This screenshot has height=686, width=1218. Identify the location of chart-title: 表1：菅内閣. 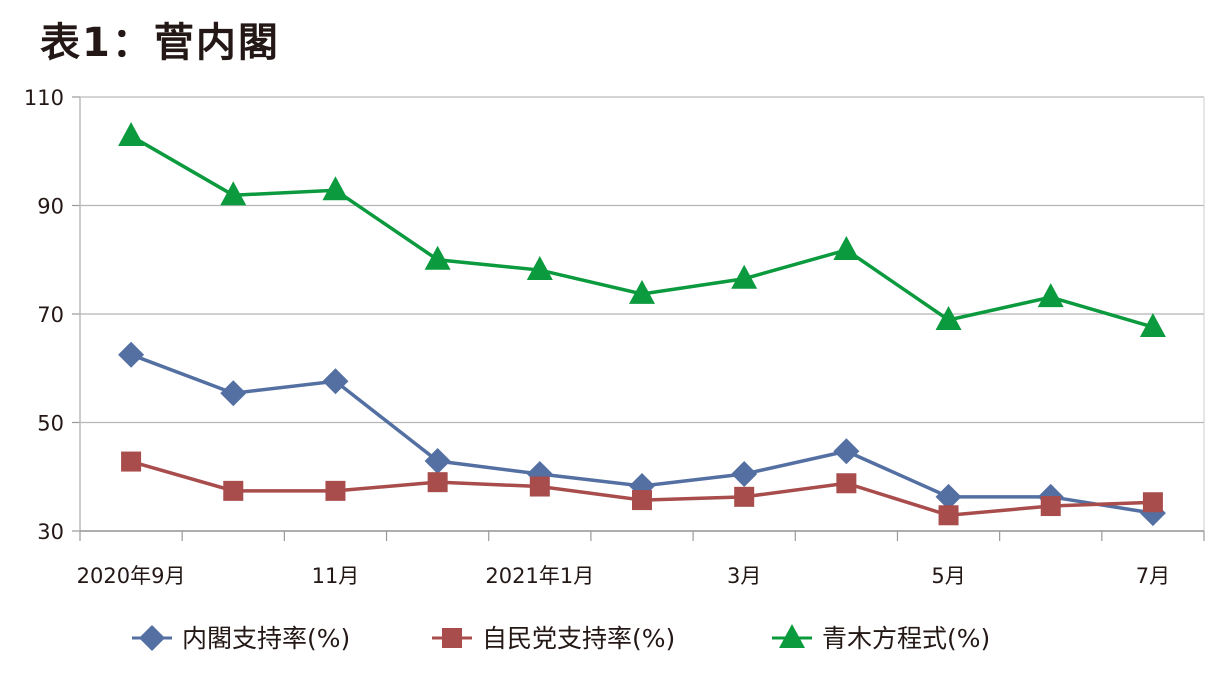
(160, 43).